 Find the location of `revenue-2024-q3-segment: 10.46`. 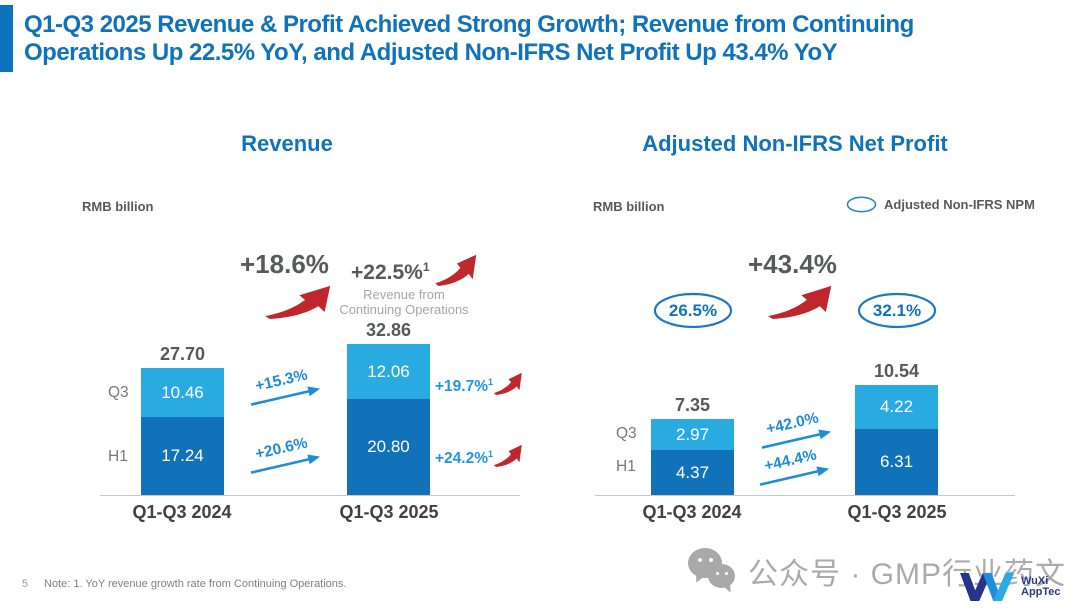

revenue-2024-q3-segment: 10.46 is located at coordinates (182, 392).